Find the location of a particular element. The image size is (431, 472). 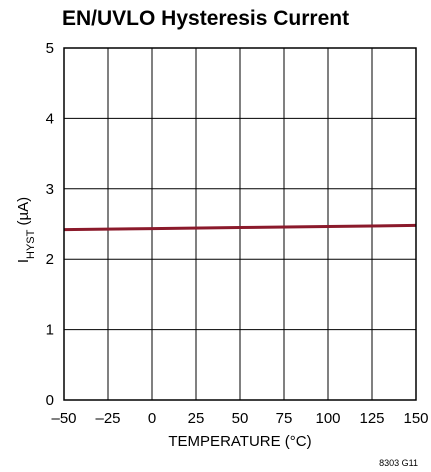

figure-id: 8303 G11 is located at coordinates (398, 463).